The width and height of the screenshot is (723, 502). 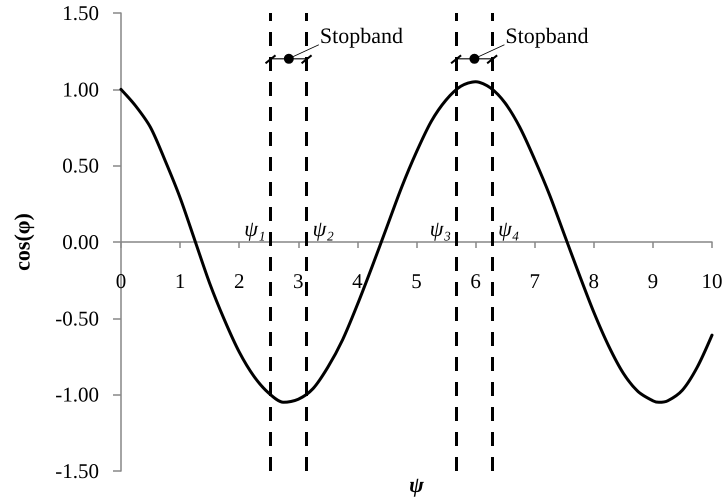 What do you see at coordinates (509, 228) in the screenshot?
I see `ref-line-label: ψ₄` at bounding box center [509, 228].